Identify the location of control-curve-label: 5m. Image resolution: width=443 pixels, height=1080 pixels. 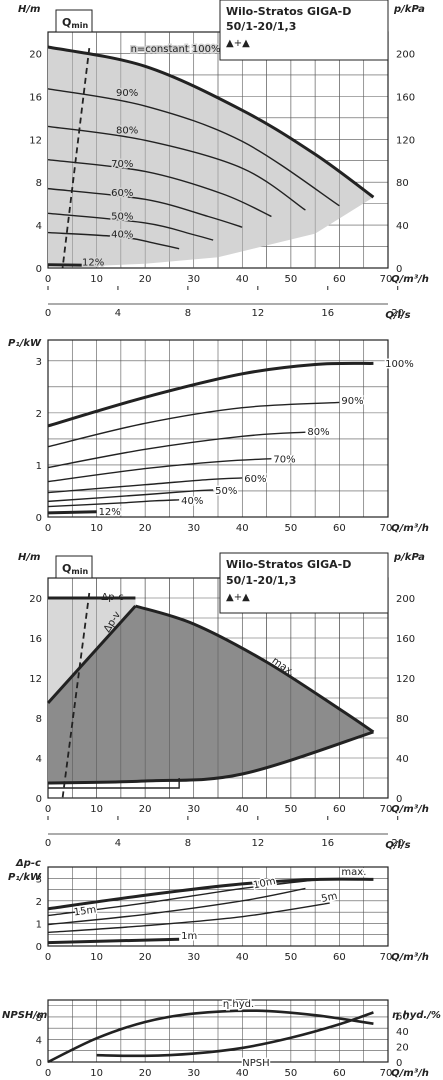
(329, 898).